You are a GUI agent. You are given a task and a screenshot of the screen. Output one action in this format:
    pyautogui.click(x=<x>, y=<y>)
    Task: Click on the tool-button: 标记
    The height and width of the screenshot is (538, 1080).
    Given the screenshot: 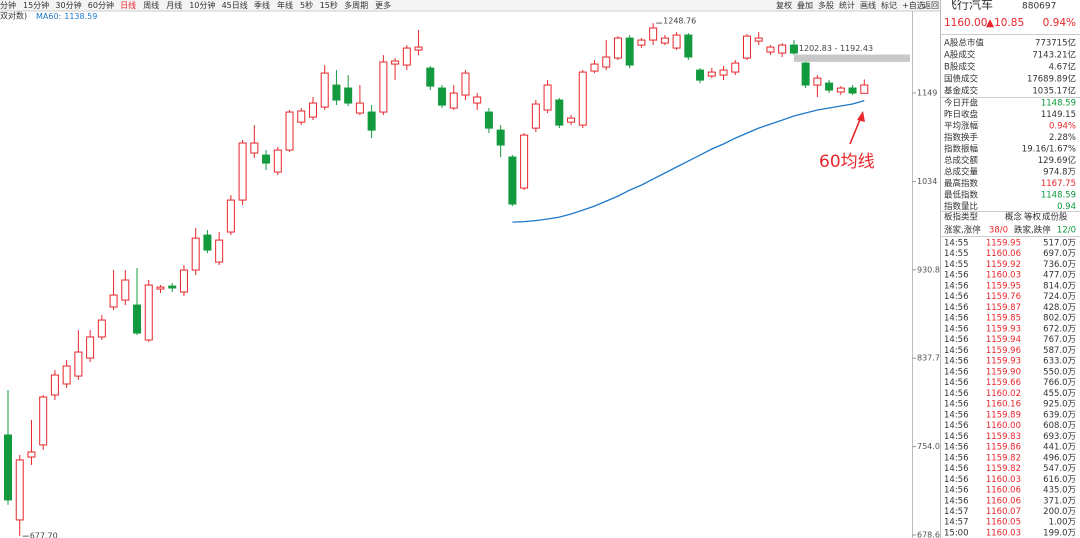 What is the action you would take?
    pyautogui.click(x=889, y=5)
    